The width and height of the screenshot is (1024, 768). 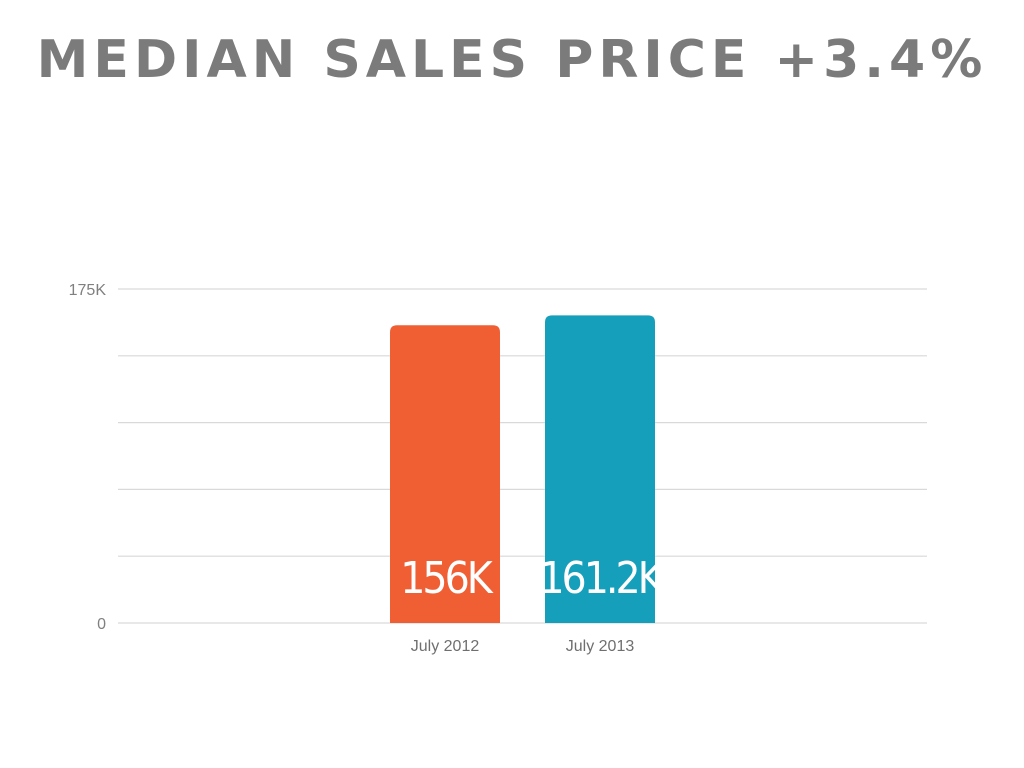 I want to click on x-category-label: July 2012, so click(x=445, y=646).